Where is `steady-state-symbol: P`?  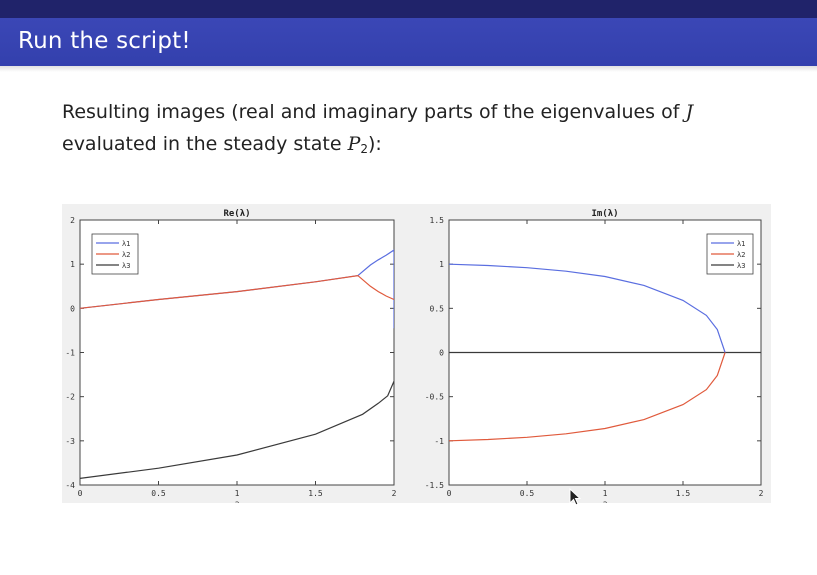
steady-state-symbol: P is located at coordinates (354, 144).